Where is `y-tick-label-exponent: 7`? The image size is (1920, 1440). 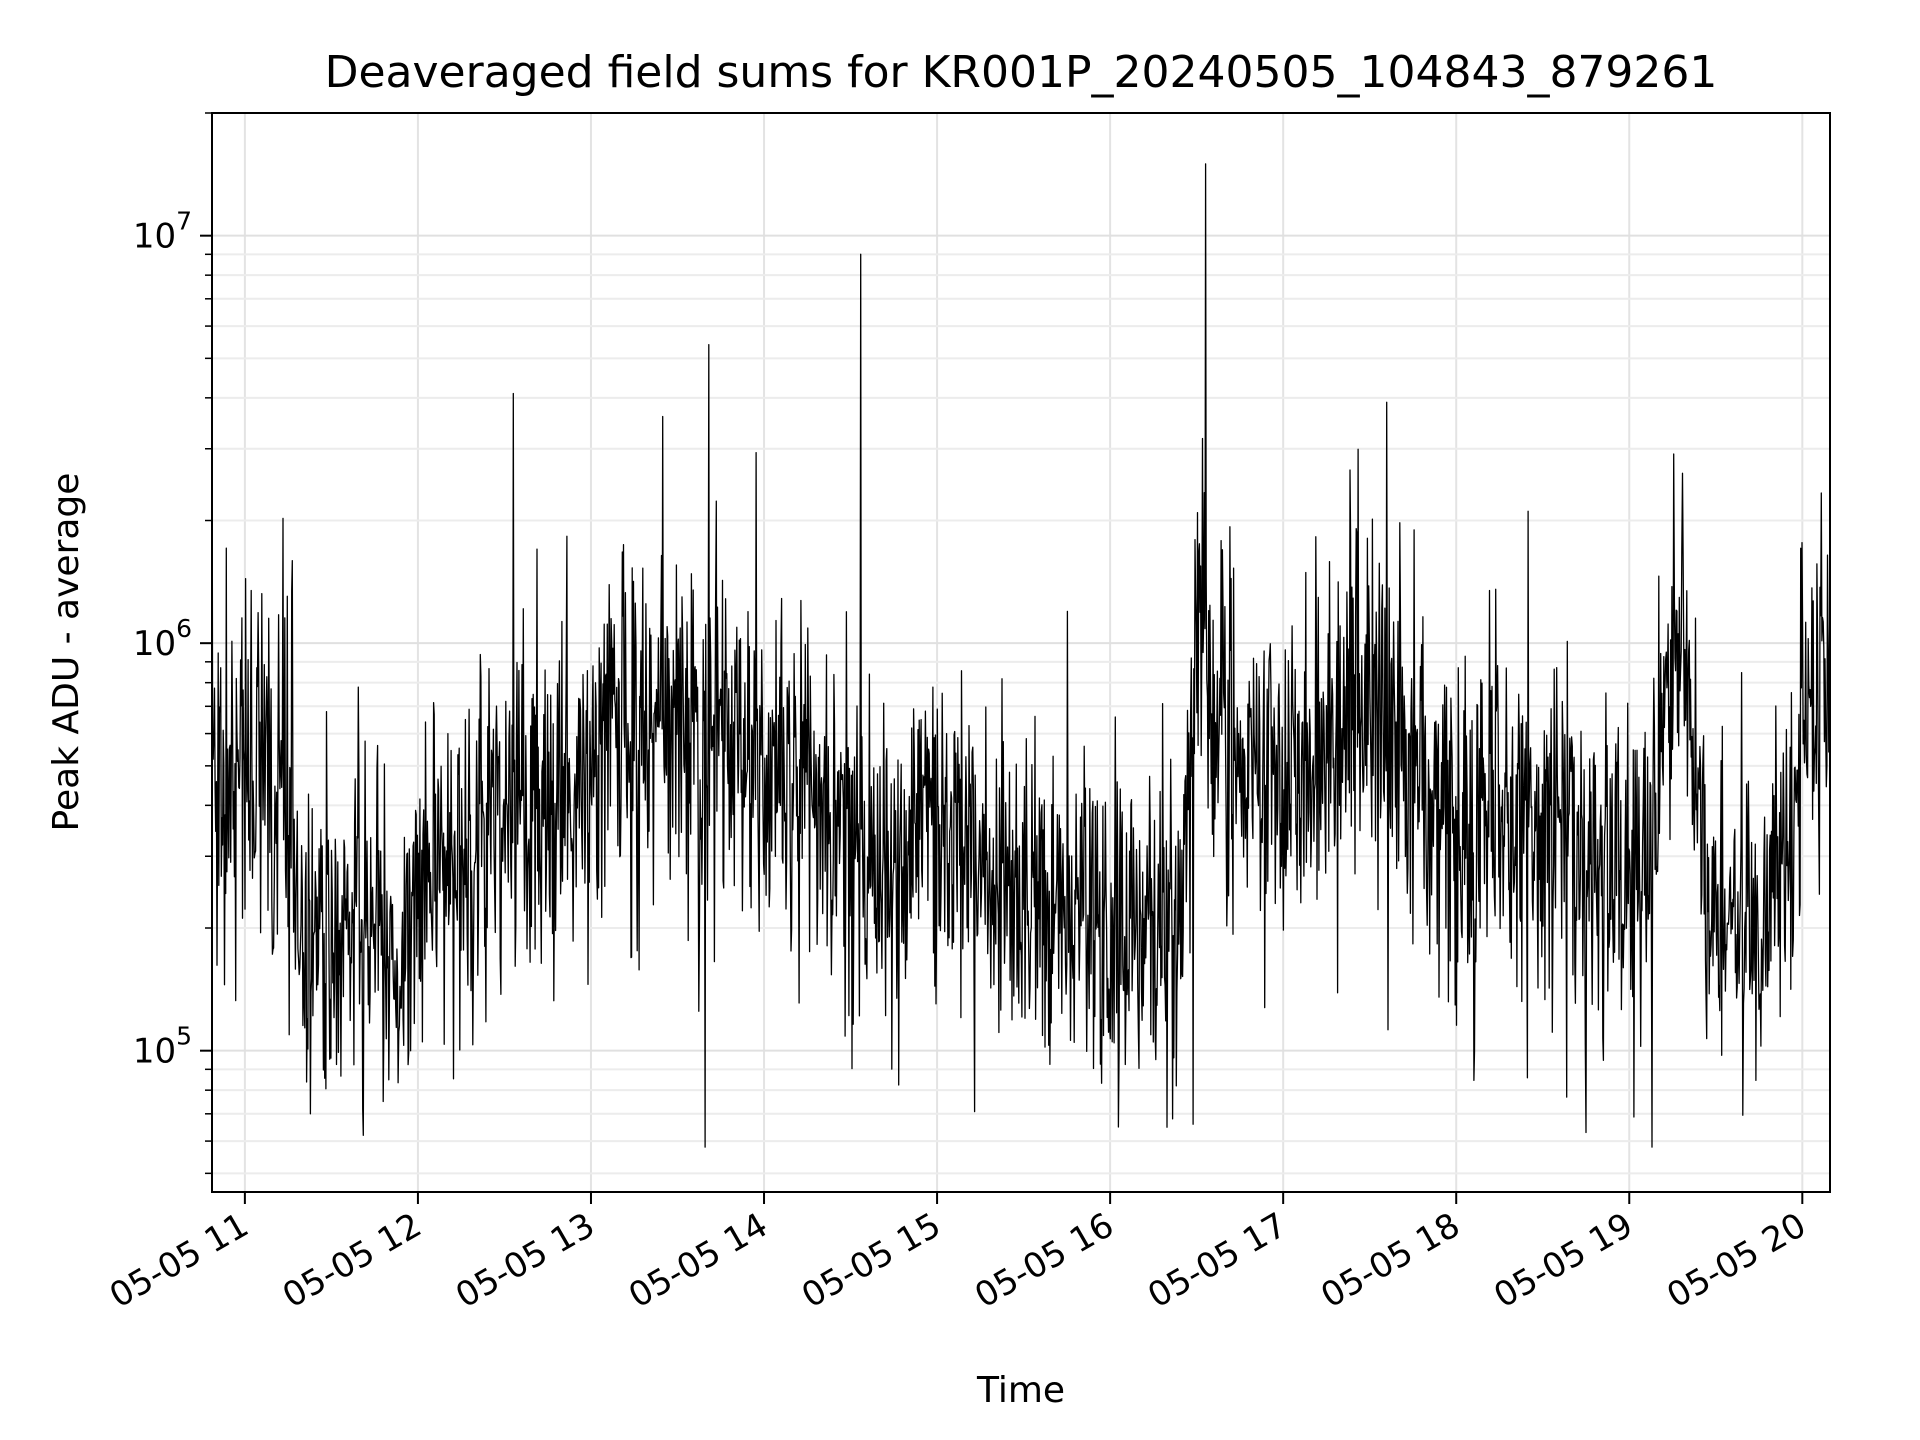
y-tick-label-exponent: 7 is located at coordinates (184, 221).